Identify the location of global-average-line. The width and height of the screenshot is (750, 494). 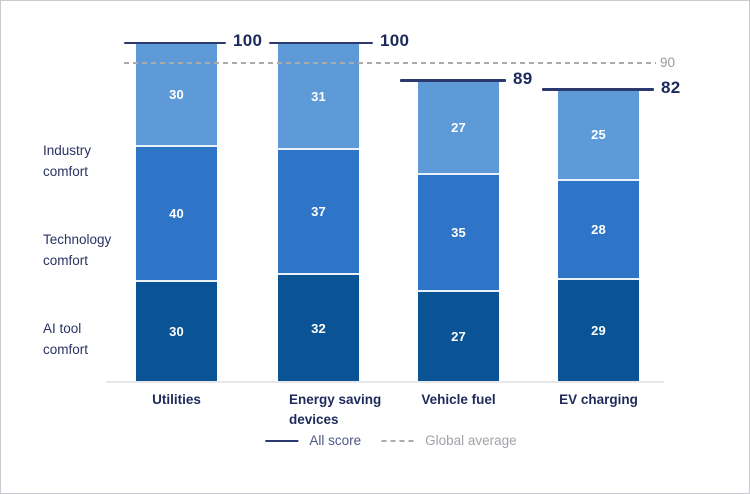
(390, 63).